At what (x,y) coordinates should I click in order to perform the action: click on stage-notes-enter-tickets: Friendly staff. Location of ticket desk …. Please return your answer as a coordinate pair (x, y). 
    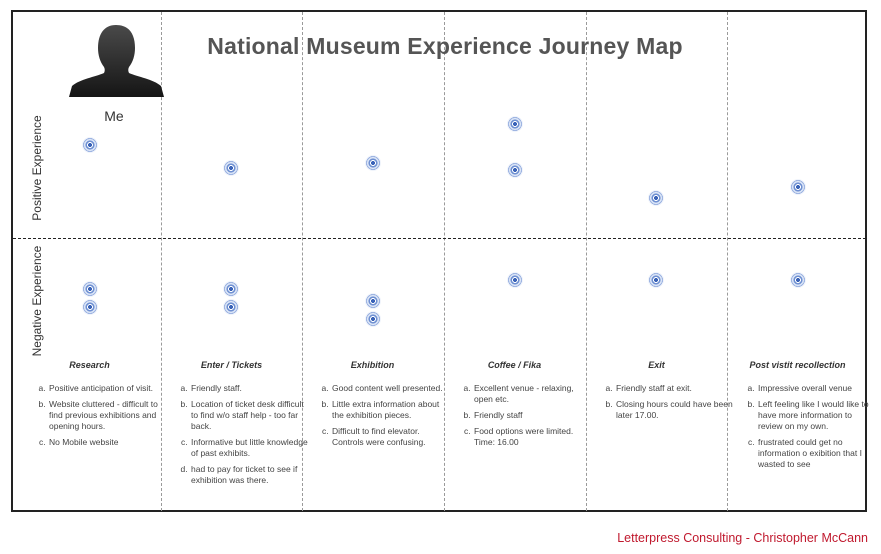
    Looking at the image, I should click on (241, 437).